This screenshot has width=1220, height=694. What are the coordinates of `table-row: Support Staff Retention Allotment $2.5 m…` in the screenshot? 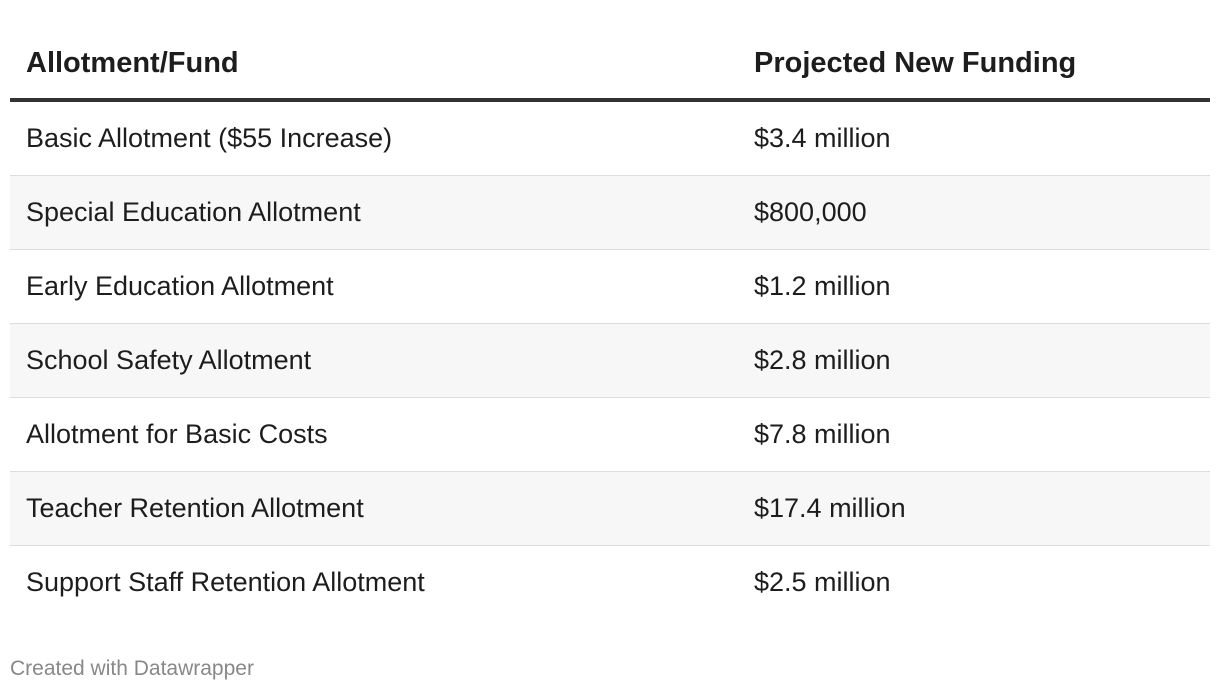 It's located at (610, 583).